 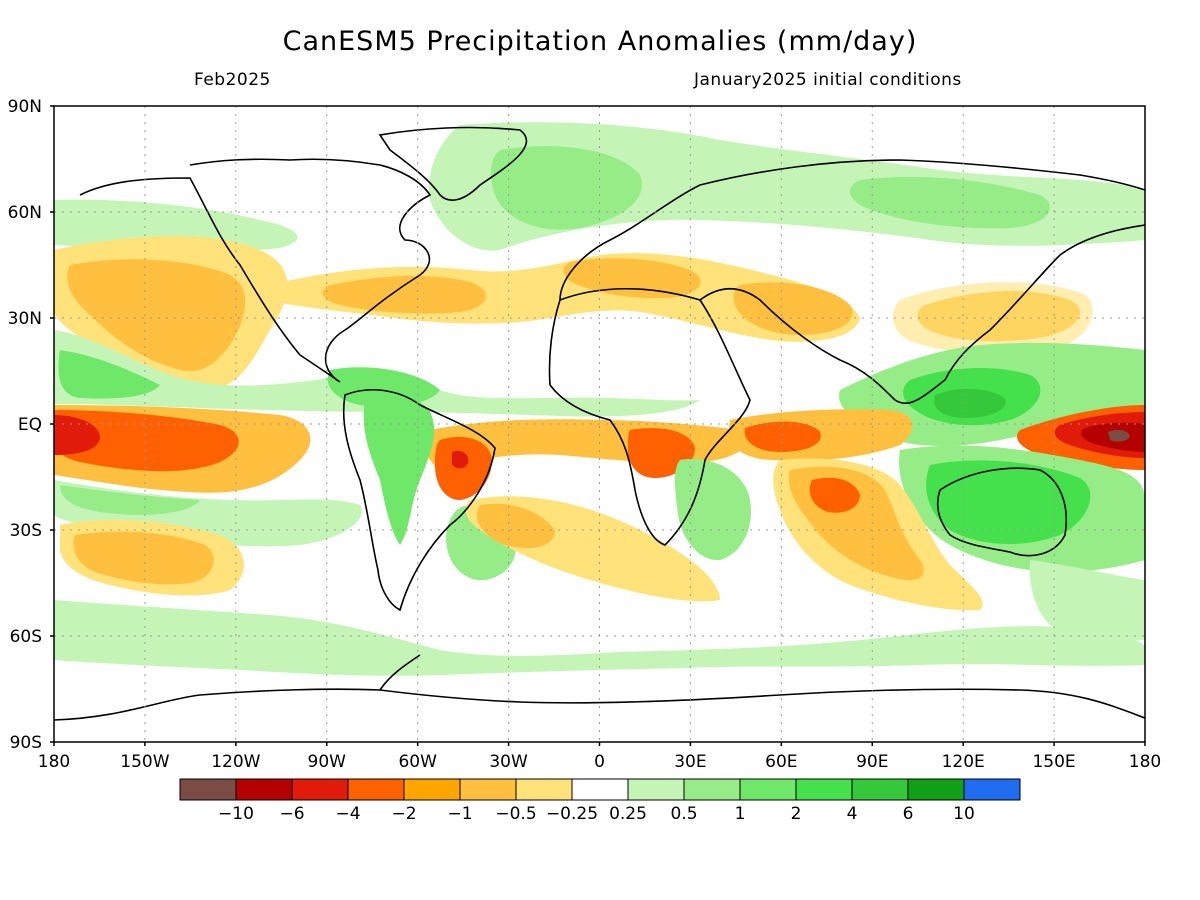 What do you see at coordinates (25, 319) in the screenshot?
I see `lat-tick-label: 30N` at bounding box center [25, 319].